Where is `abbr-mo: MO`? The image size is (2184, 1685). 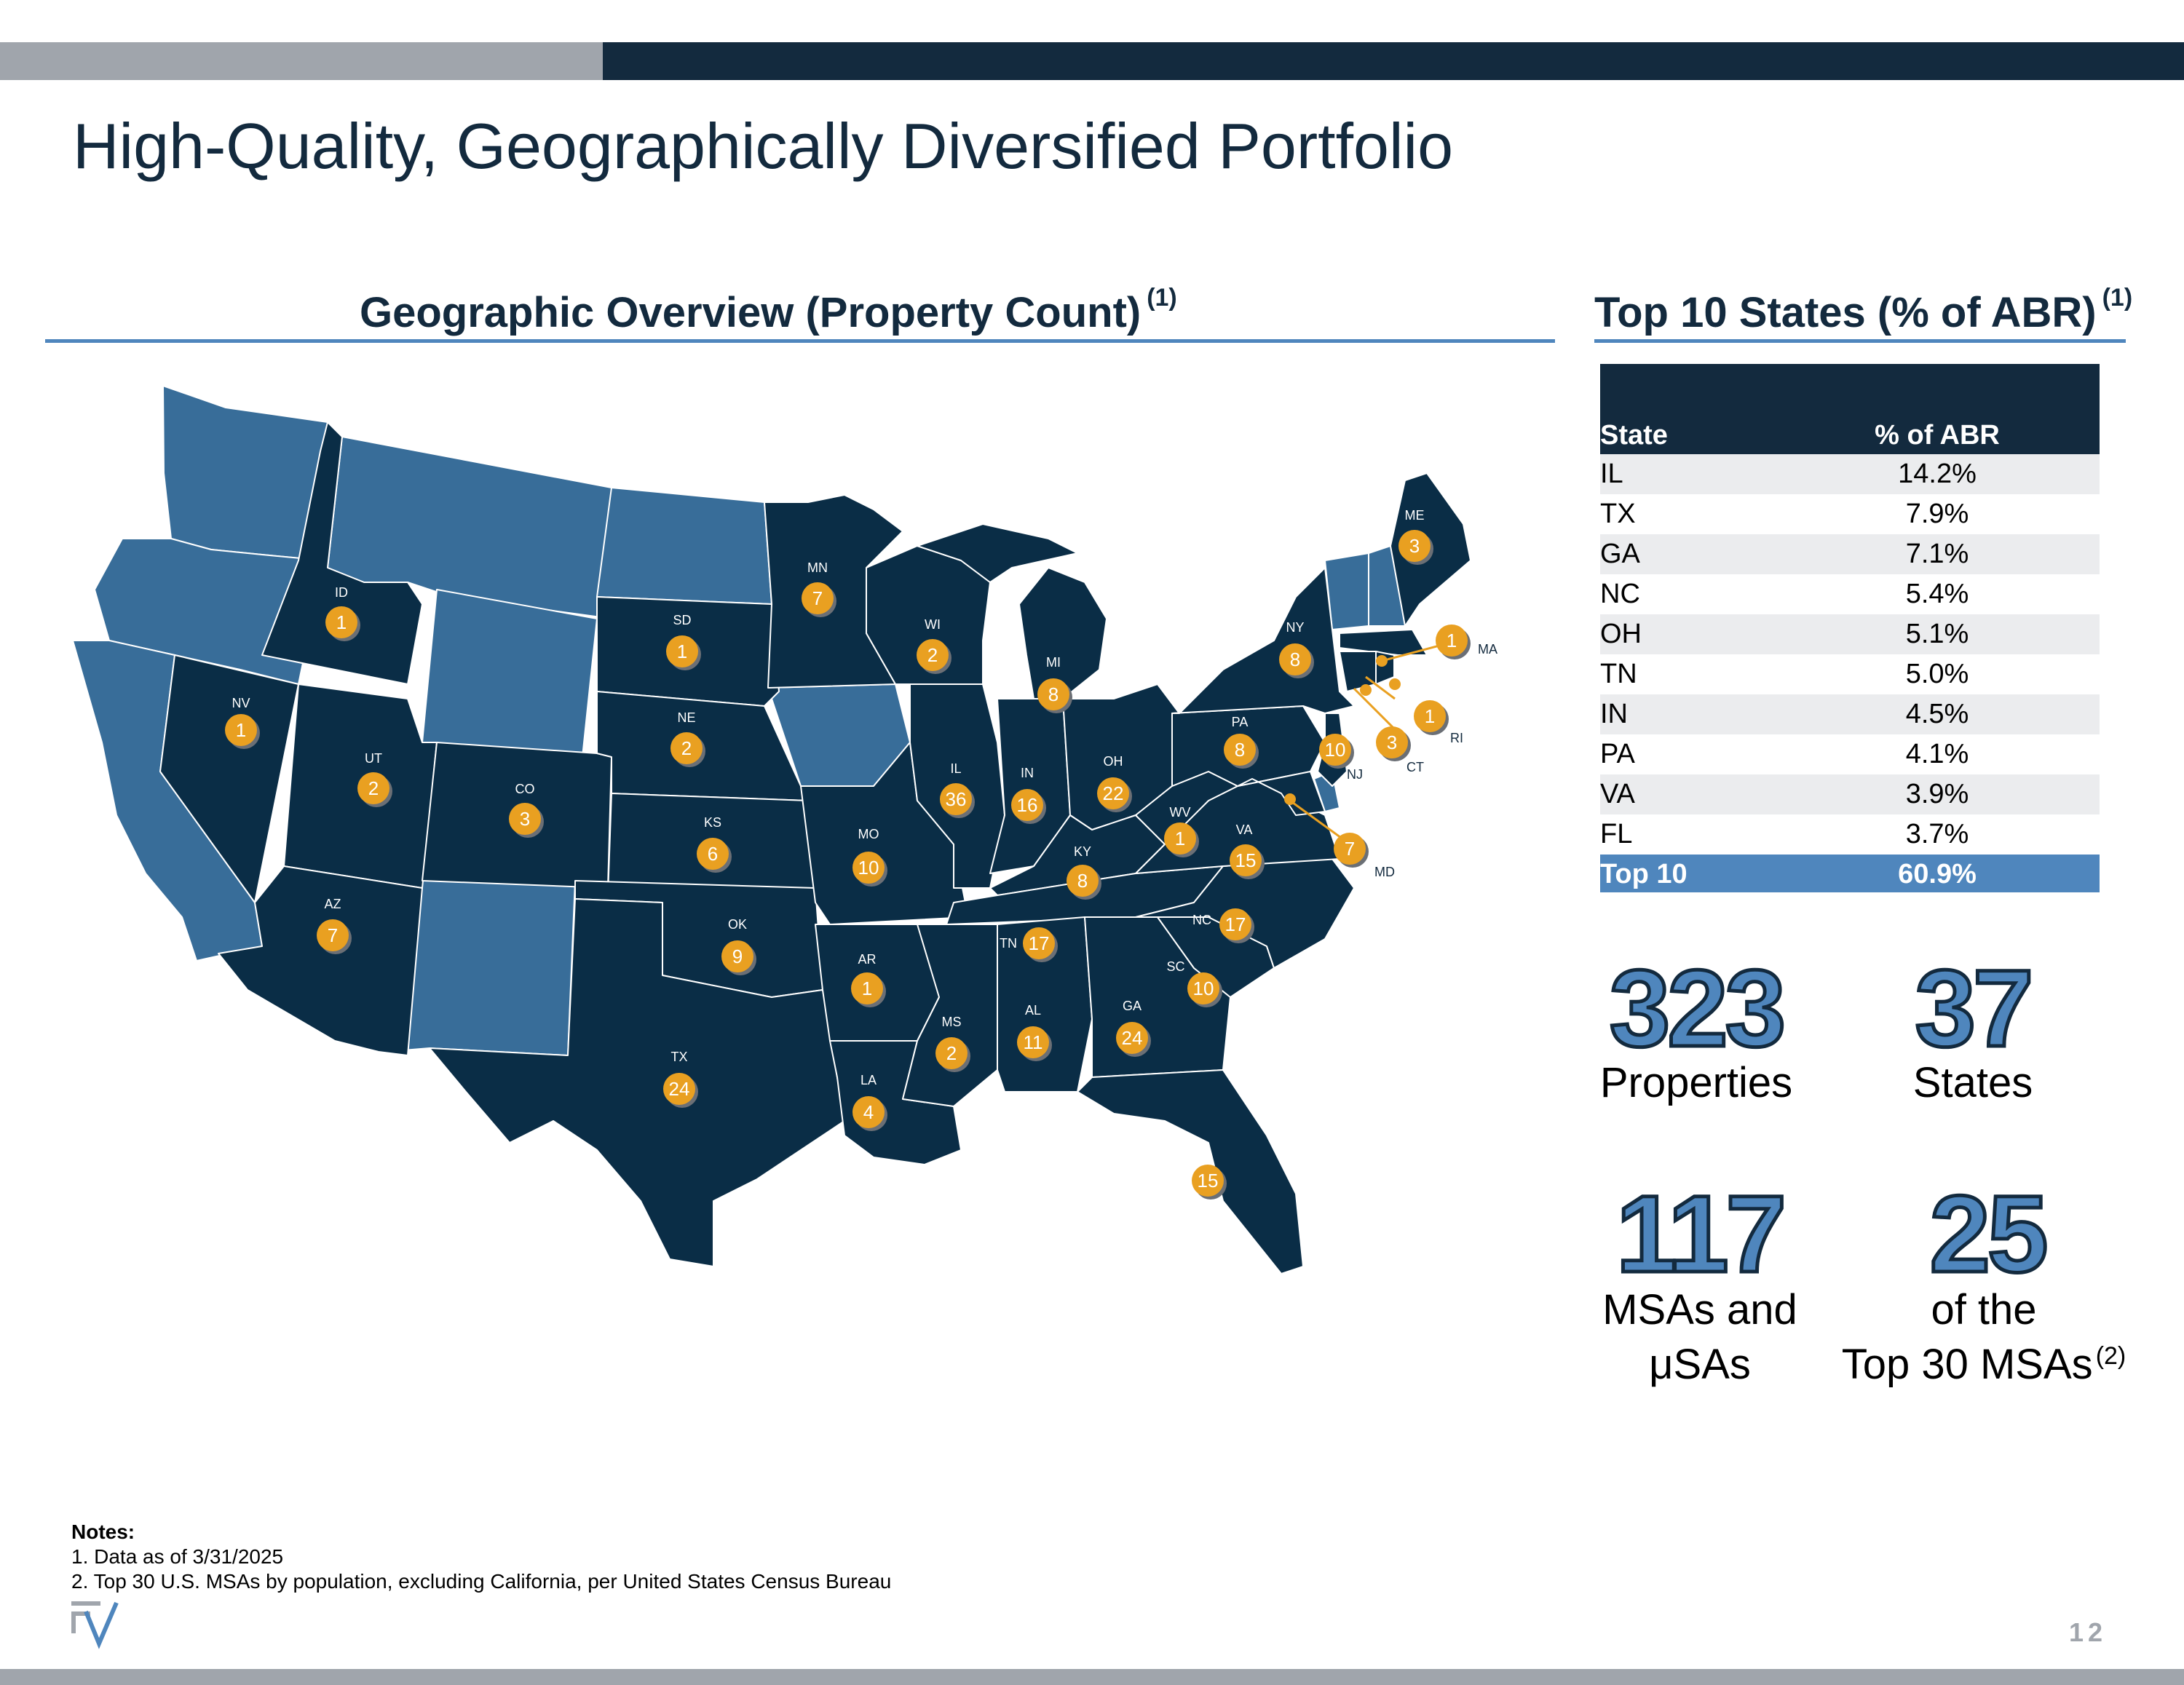
abbr-mo: MO is located at coordinates (868, 834).